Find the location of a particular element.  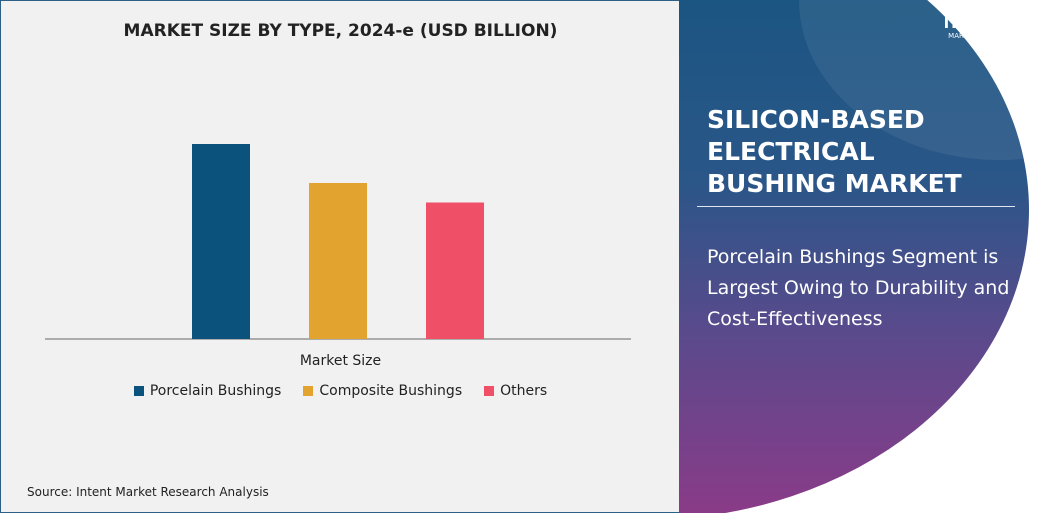

logo-sub: MARKET RESEARCH is located at coordinates (982, 36).